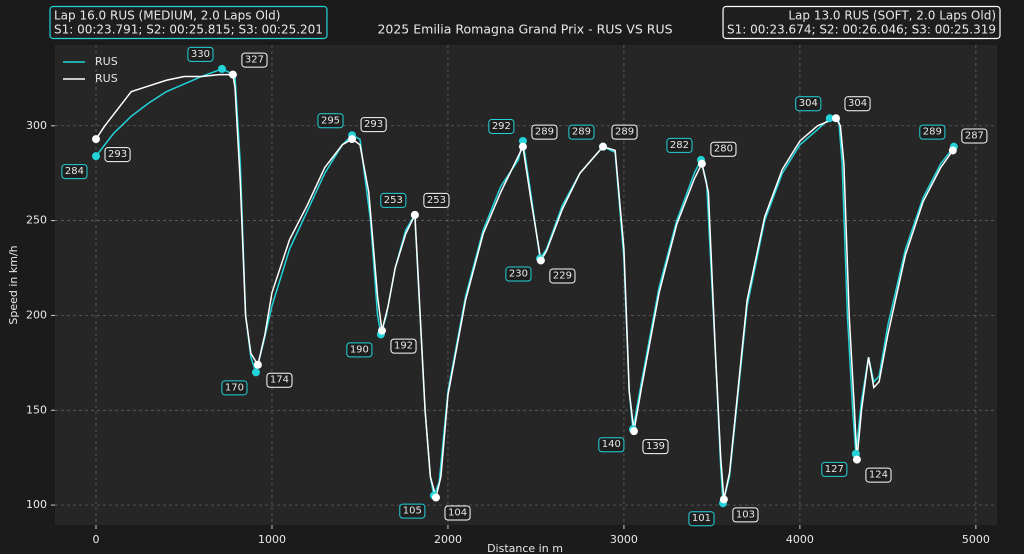  I want to click on data-label: 127, so click(834, 469).